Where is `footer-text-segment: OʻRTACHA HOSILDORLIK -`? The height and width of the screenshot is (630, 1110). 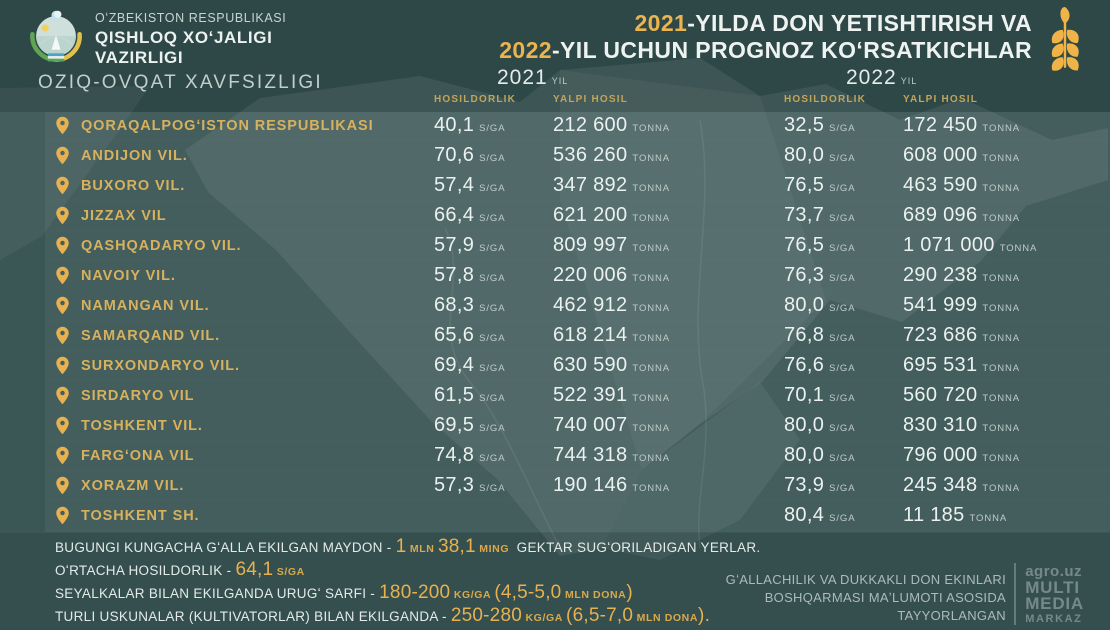
footer-text-segment: OʻRTACHA HOSILDORLIK - is located at coordinates (145, 570).